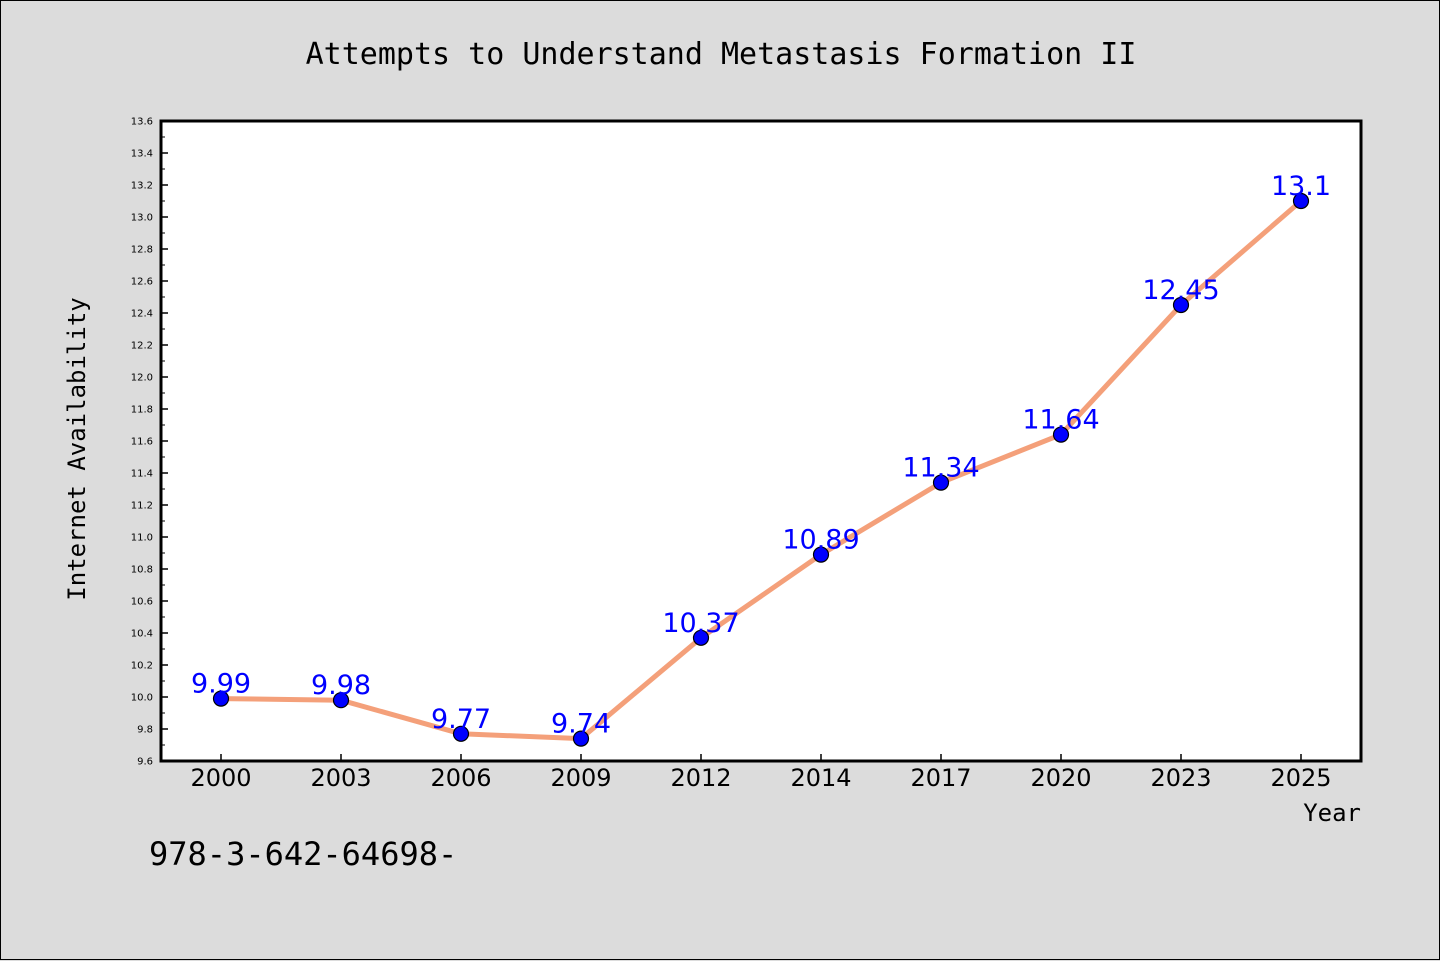 The image size is (1440, 961). I want to click on y-tick-label: 10.8, so click(142, 570).